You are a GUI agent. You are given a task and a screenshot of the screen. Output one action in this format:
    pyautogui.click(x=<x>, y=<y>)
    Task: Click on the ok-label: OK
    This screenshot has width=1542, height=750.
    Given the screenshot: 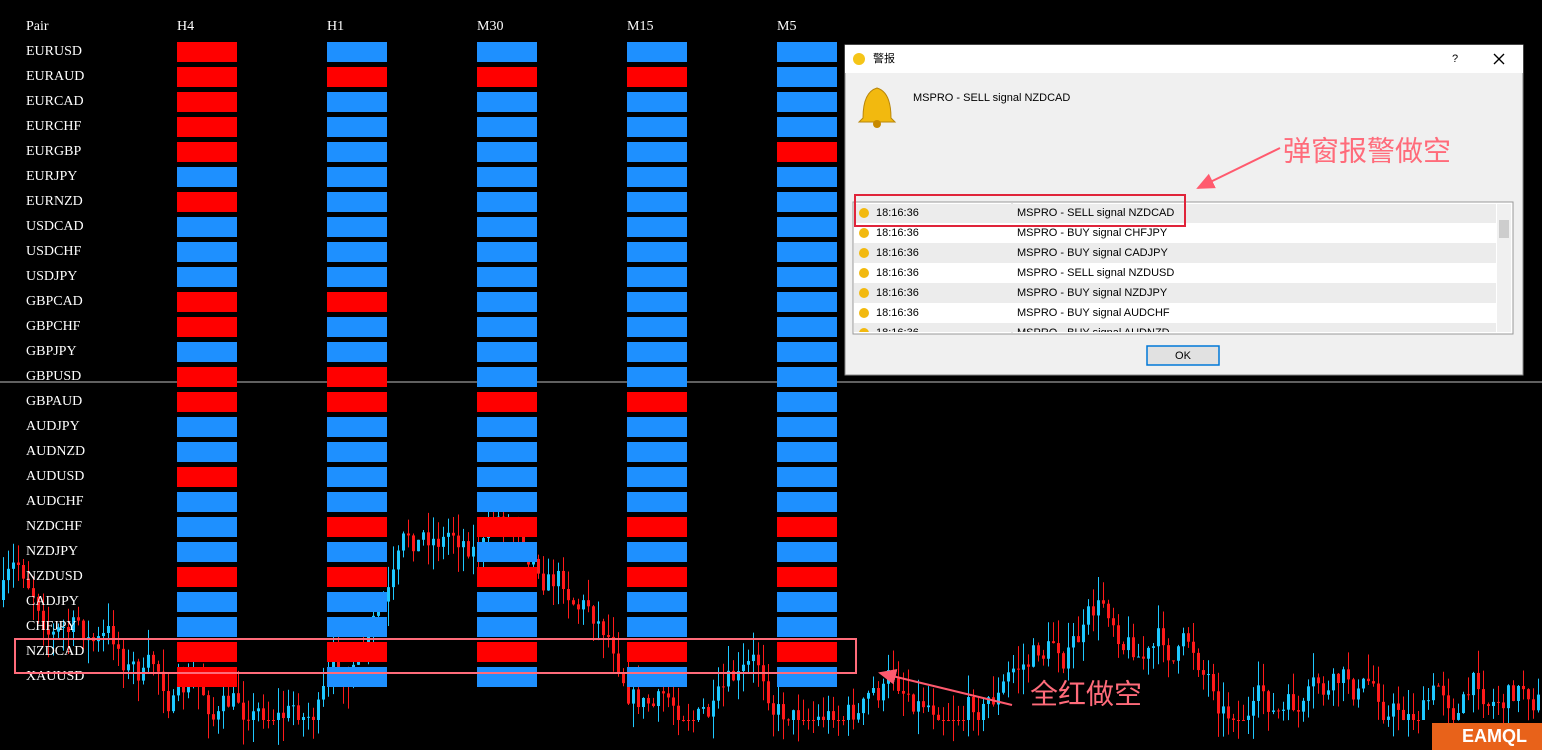 What is the action you would take?
    pyautogui.click(x=1183, y=356)
    